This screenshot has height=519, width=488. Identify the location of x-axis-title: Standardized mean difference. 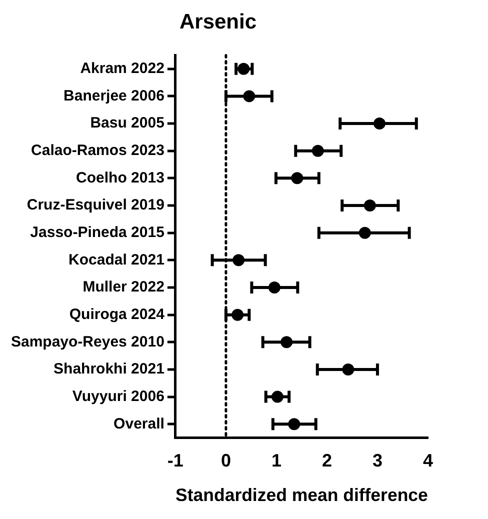
(302, 495).